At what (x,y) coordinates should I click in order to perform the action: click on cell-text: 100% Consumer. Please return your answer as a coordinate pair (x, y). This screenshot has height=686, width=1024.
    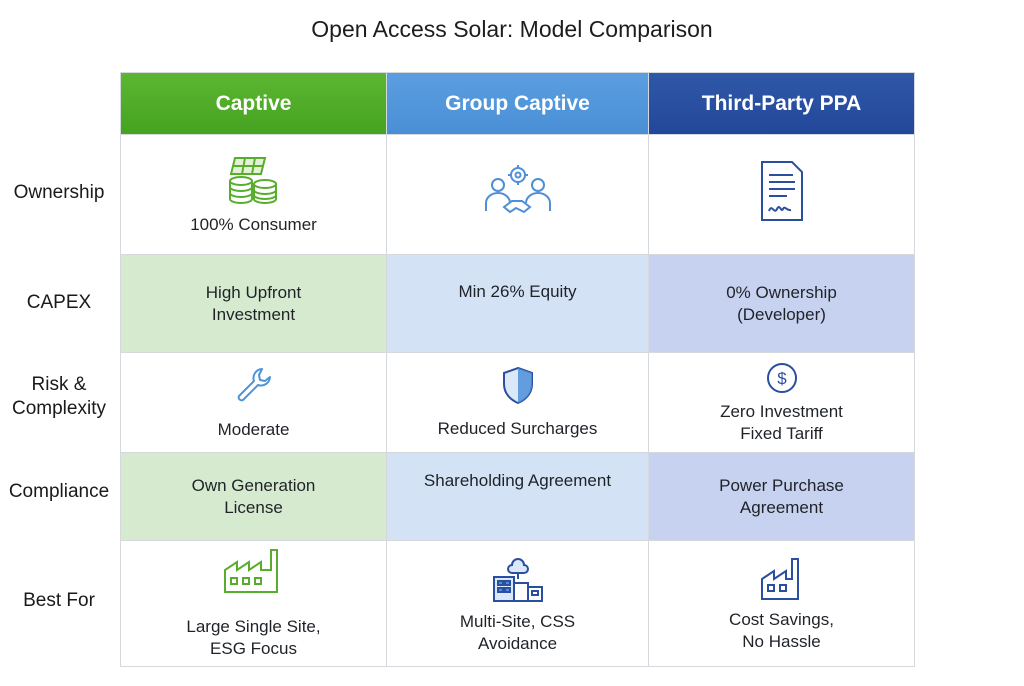
    Looking at the image, I should click on (253, 224).